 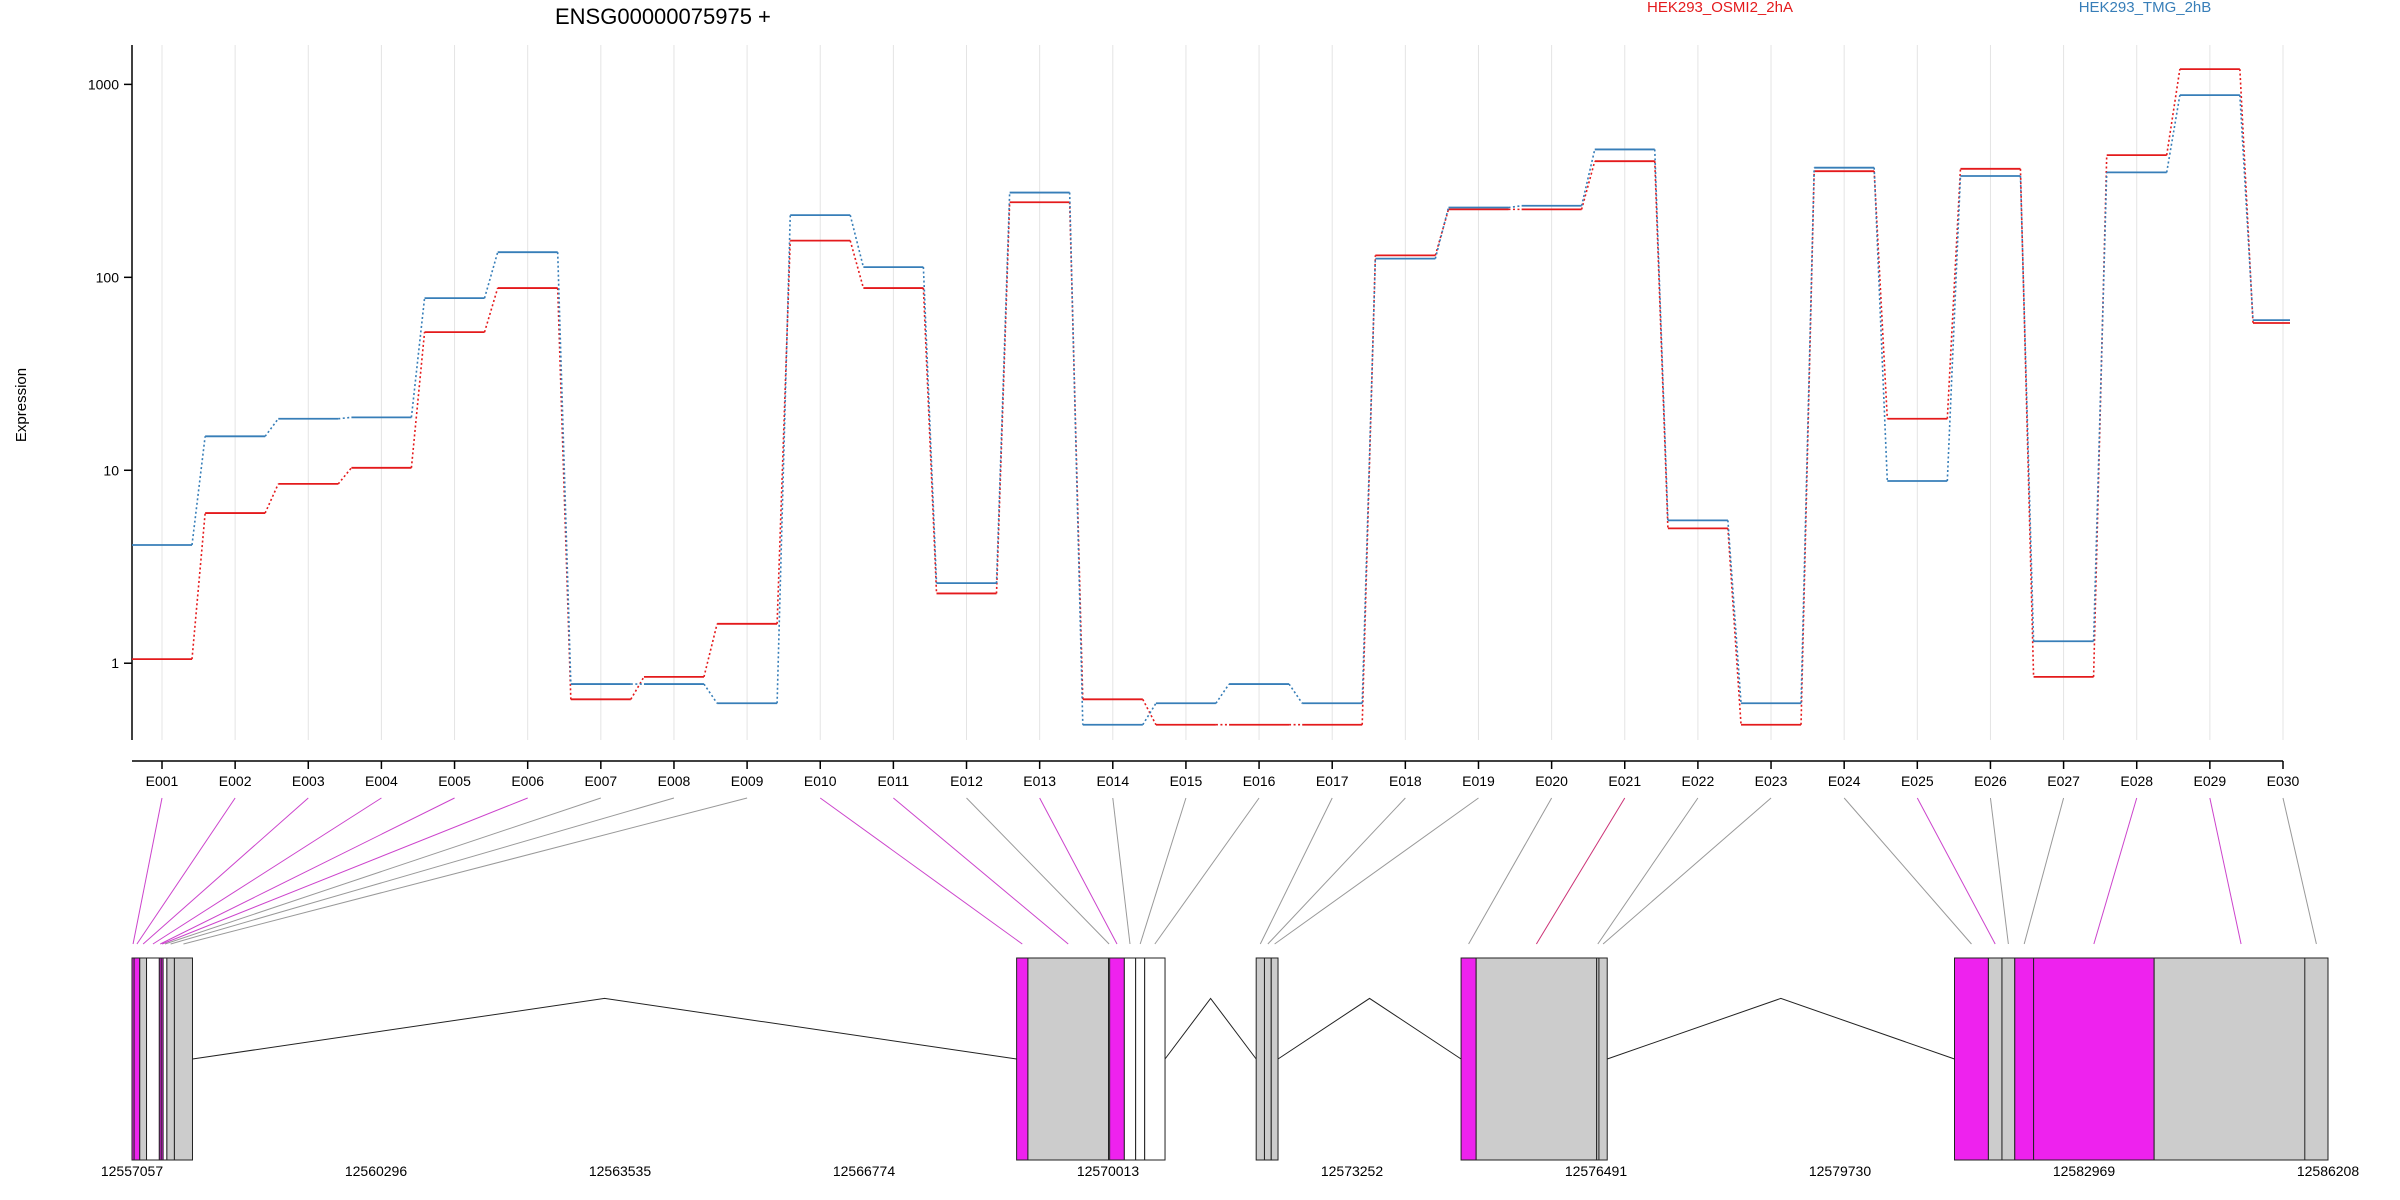 I want to click on x-tick-label-E026: E026, so click(x=1990, y=781).